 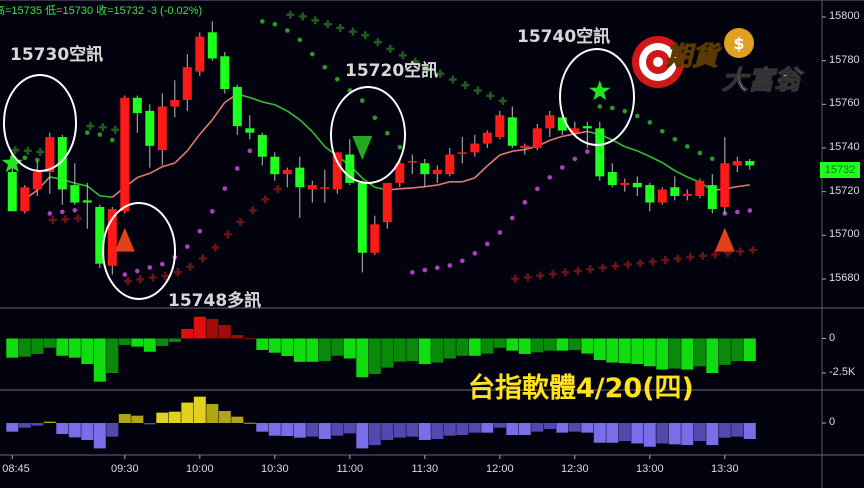 What do you see at coordinates (844, 103) in the screenshot?
I see `y-tick-label: 15760` at bounding box center [844, 103].